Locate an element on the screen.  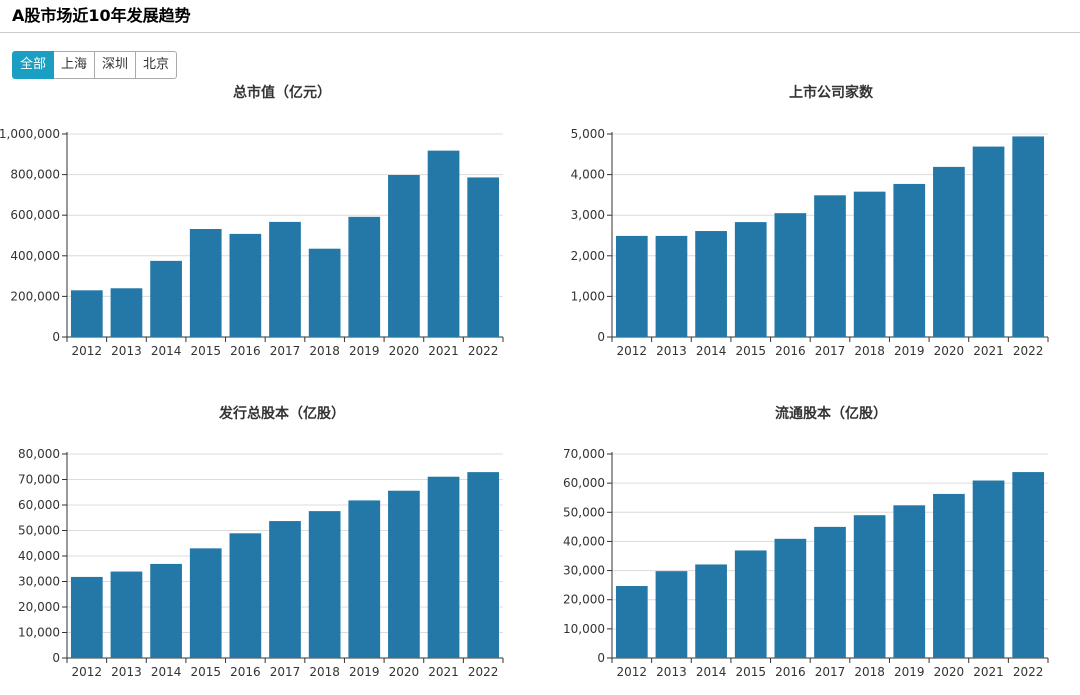
y-tick-label: 0 is located at coordinates (56, 337).